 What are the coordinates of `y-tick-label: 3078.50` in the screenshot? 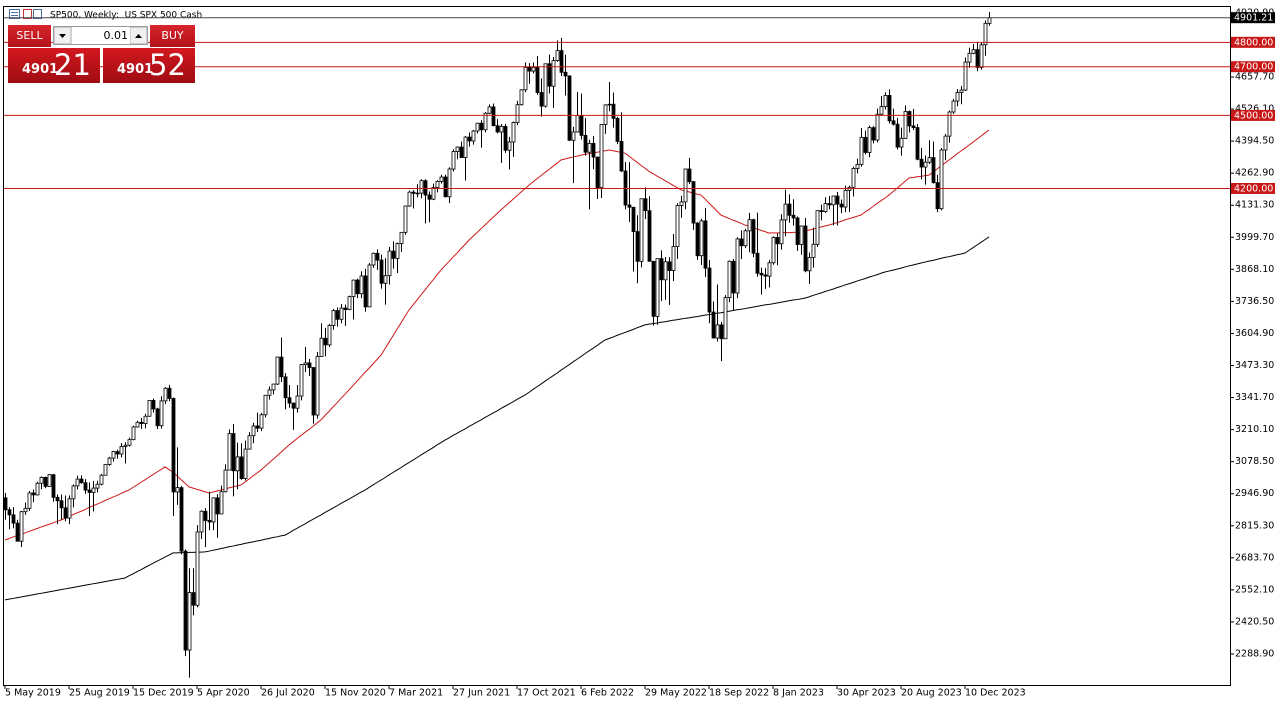 It's located at (1254, 461).